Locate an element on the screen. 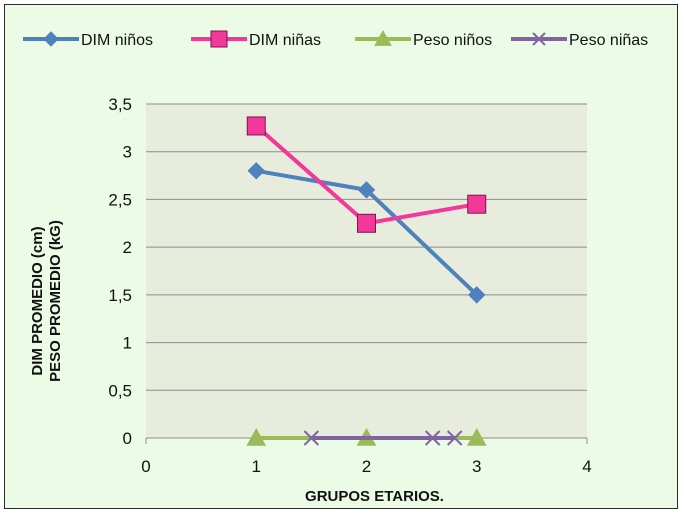 This screenshot has width=684, height=515. x-tick-label: 2 is located at coordinates (366, 466).